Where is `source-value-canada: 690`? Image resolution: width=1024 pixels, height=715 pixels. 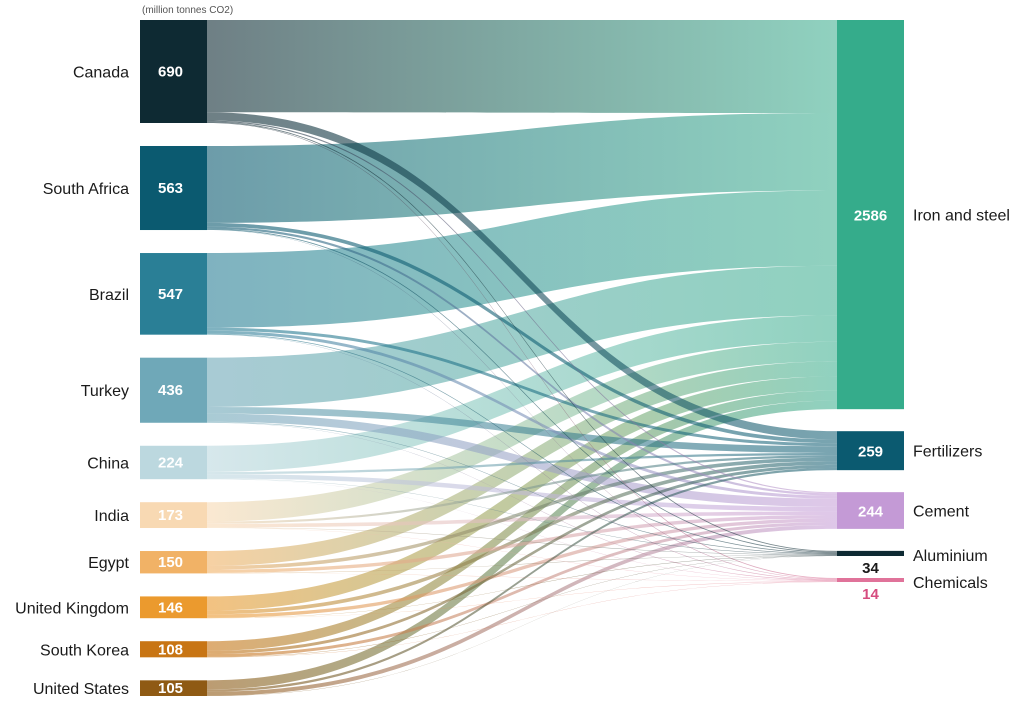 source-value-canada: 690 is located at coordinates (170, 71).